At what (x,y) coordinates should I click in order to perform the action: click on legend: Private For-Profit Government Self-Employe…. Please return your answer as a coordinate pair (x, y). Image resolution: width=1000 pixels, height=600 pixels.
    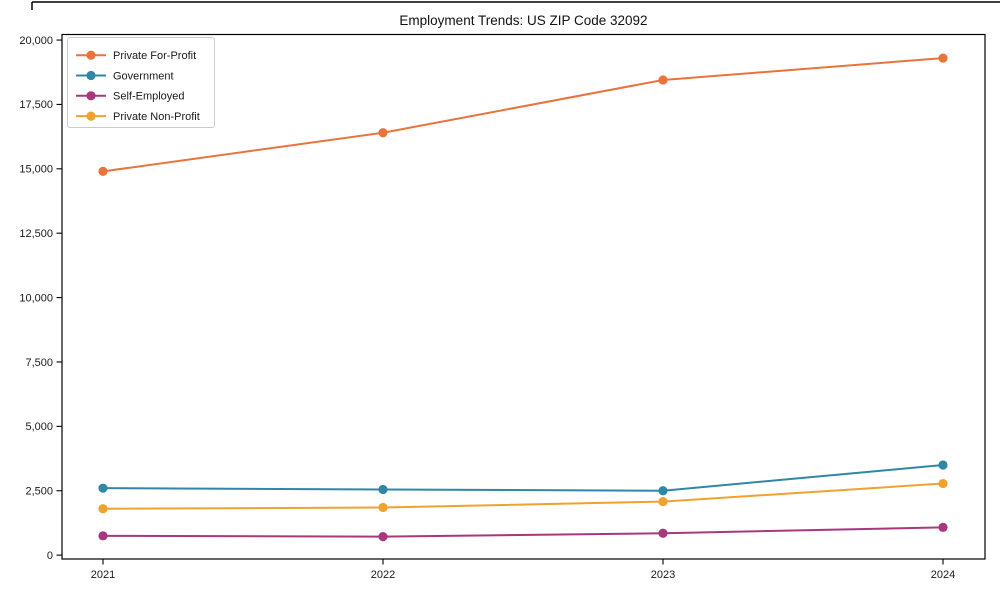
    Looking at the image, I should click on (141, 82).